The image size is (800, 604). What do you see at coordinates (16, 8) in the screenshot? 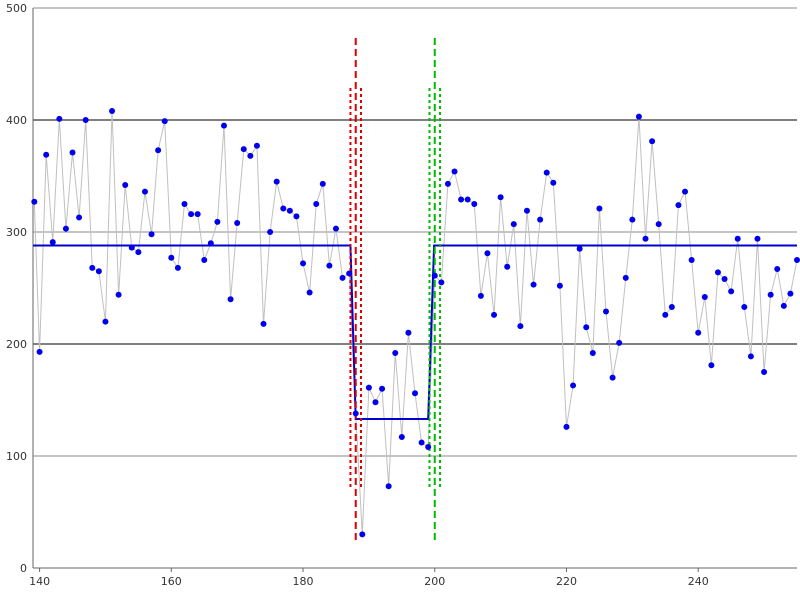
I see `y-tick-label: 500` at bounding box center [16, 8].